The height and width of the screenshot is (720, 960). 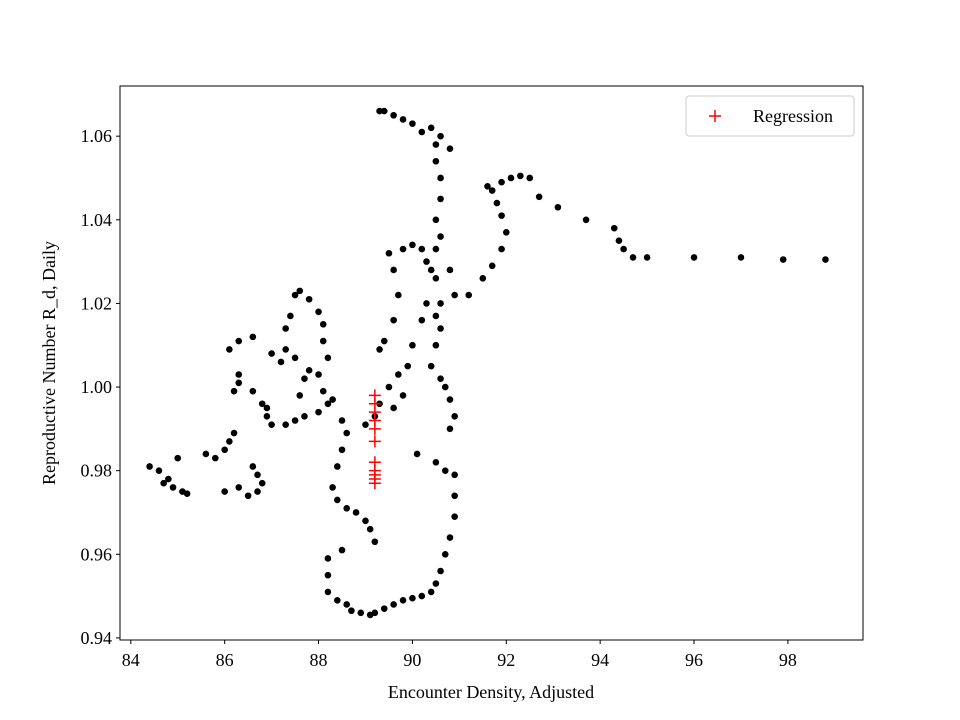 What do you see at coordinates (694, 660) in the screenshot?
I see `x-tick-label: 96` at bounding box center [694, 660].